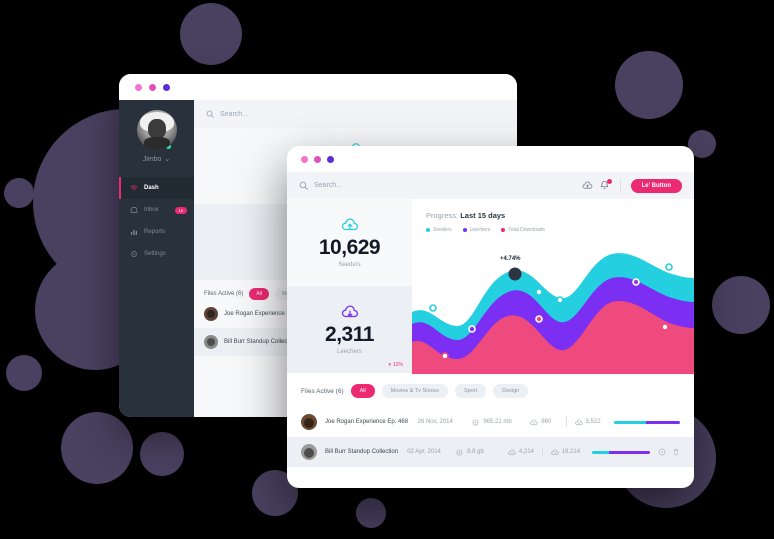  Describe the element at coordinates (362, 391) in the screenshot. I see `filter-pill-all: All` at that location.